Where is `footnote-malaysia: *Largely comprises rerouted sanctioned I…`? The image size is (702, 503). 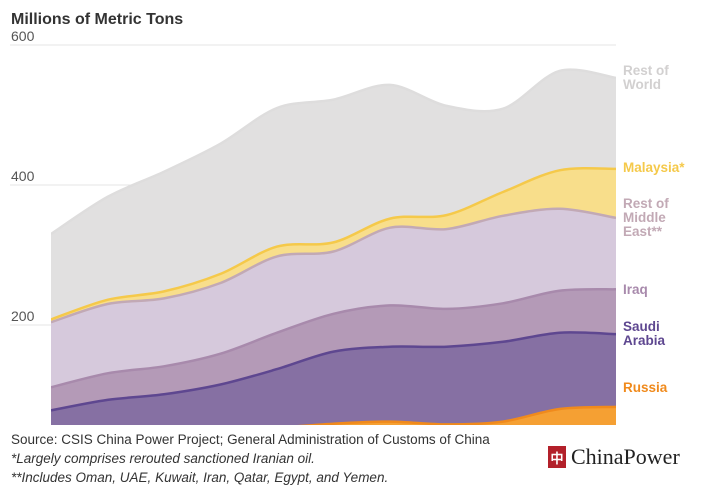 footnote-malaysia: *Largely comprises rerouted sanctioned I… is located at coordinates (163, 458).